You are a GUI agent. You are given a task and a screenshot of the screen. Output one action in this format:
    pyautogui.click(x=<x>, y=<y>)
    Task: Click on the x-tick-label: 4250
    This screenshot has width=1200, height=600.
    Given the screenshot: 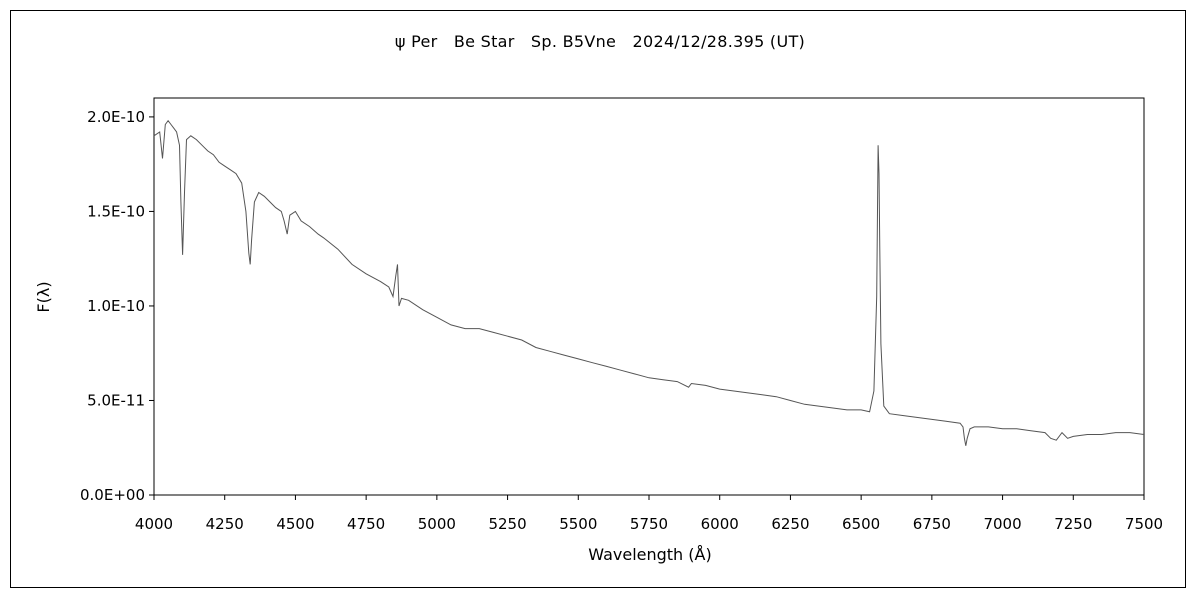 What is the action you would take?
    pyautogui.click(x=225, y=524)
    